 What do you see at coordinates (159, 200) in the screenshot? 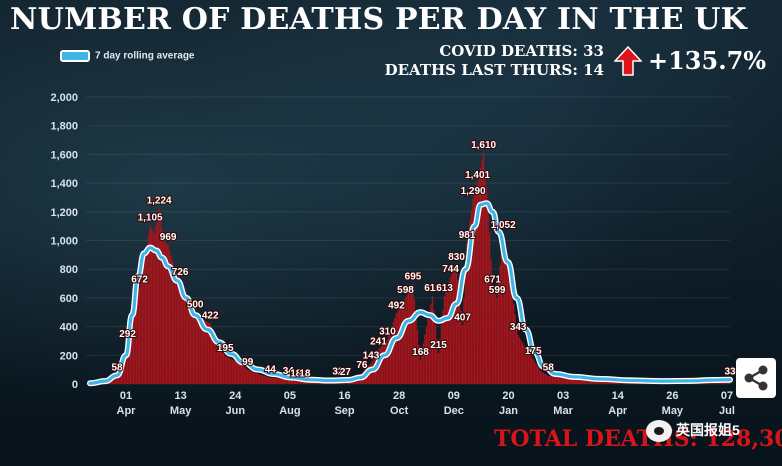
I see `data-label: 1,224` at bounding box center [159, 200].